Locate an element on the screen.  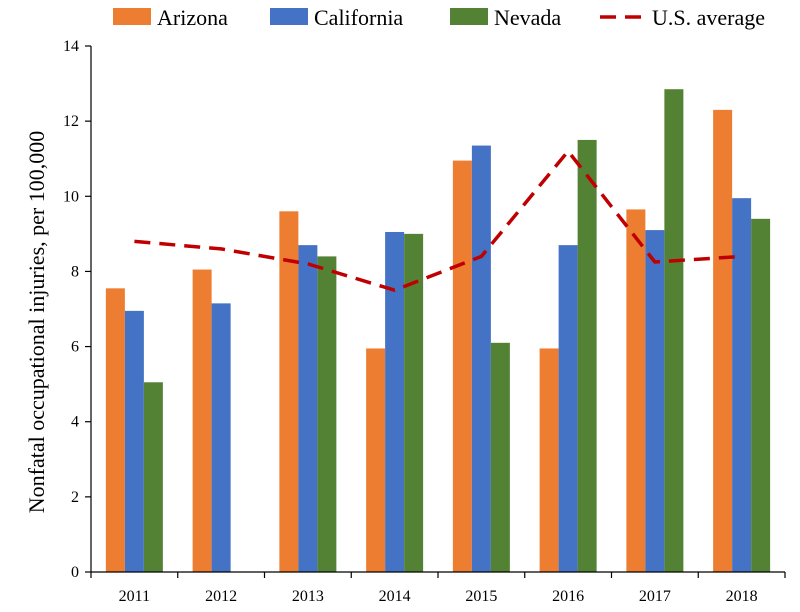
x-tick-label: 2018 is located at coordinates (742, 596).